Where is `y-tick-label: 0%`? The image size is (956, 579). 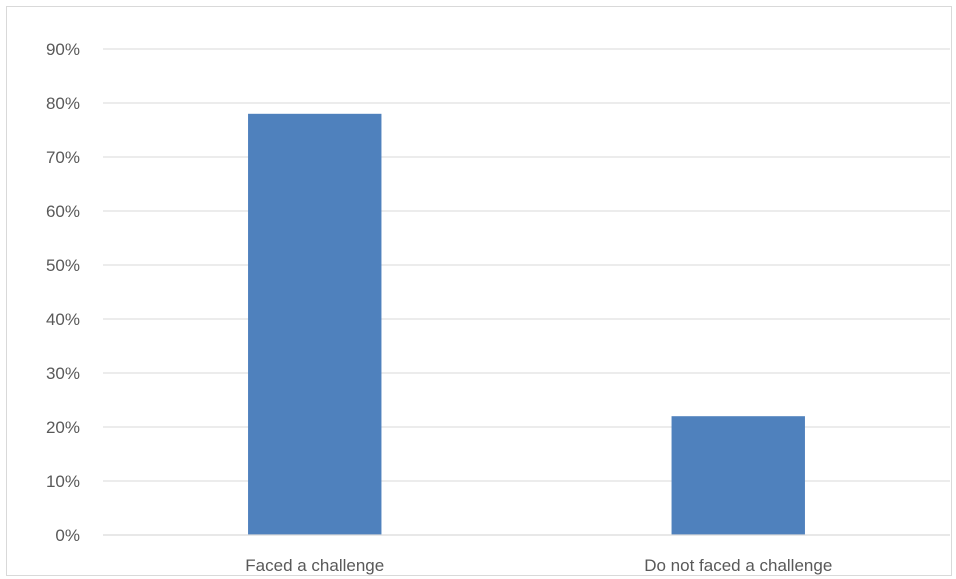
y-tick-label: 0% is located at coordinates (67, 535).